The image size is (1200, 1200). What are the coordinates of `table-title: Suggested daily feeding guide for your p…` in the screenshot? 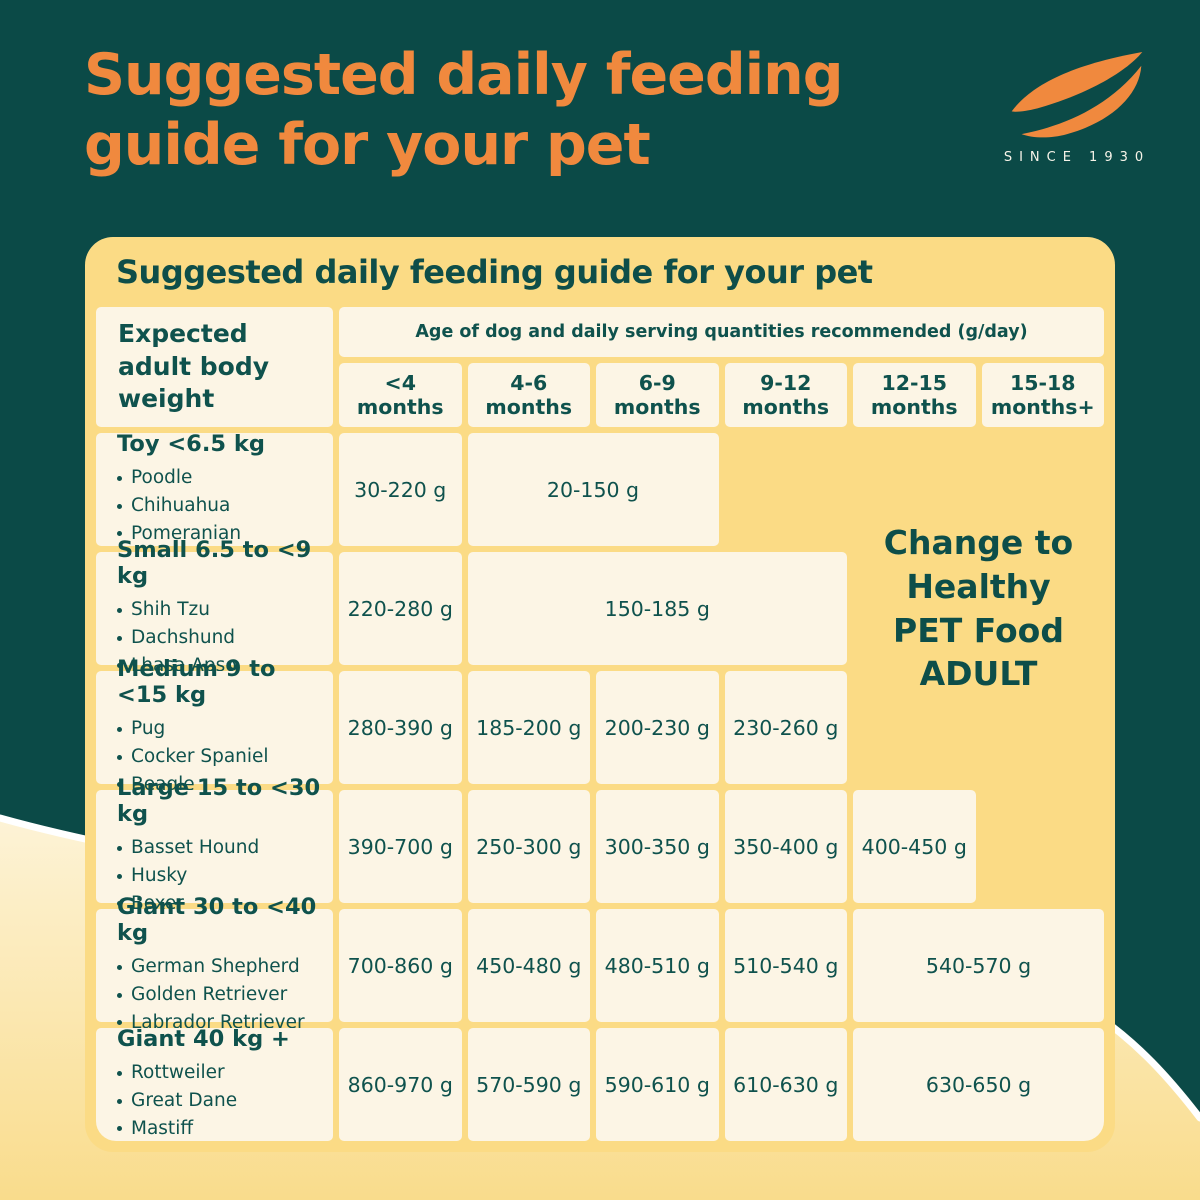 It's located at (494, 272).